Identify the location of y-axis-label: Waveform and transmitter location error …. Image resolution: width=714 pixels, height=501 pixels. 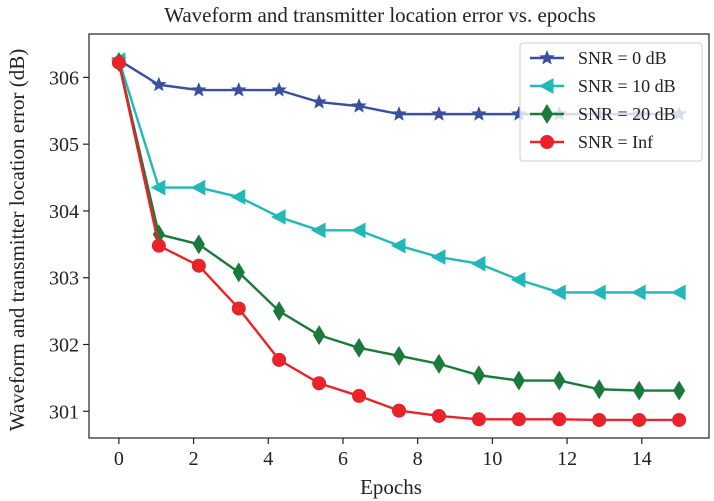
(17, 240).